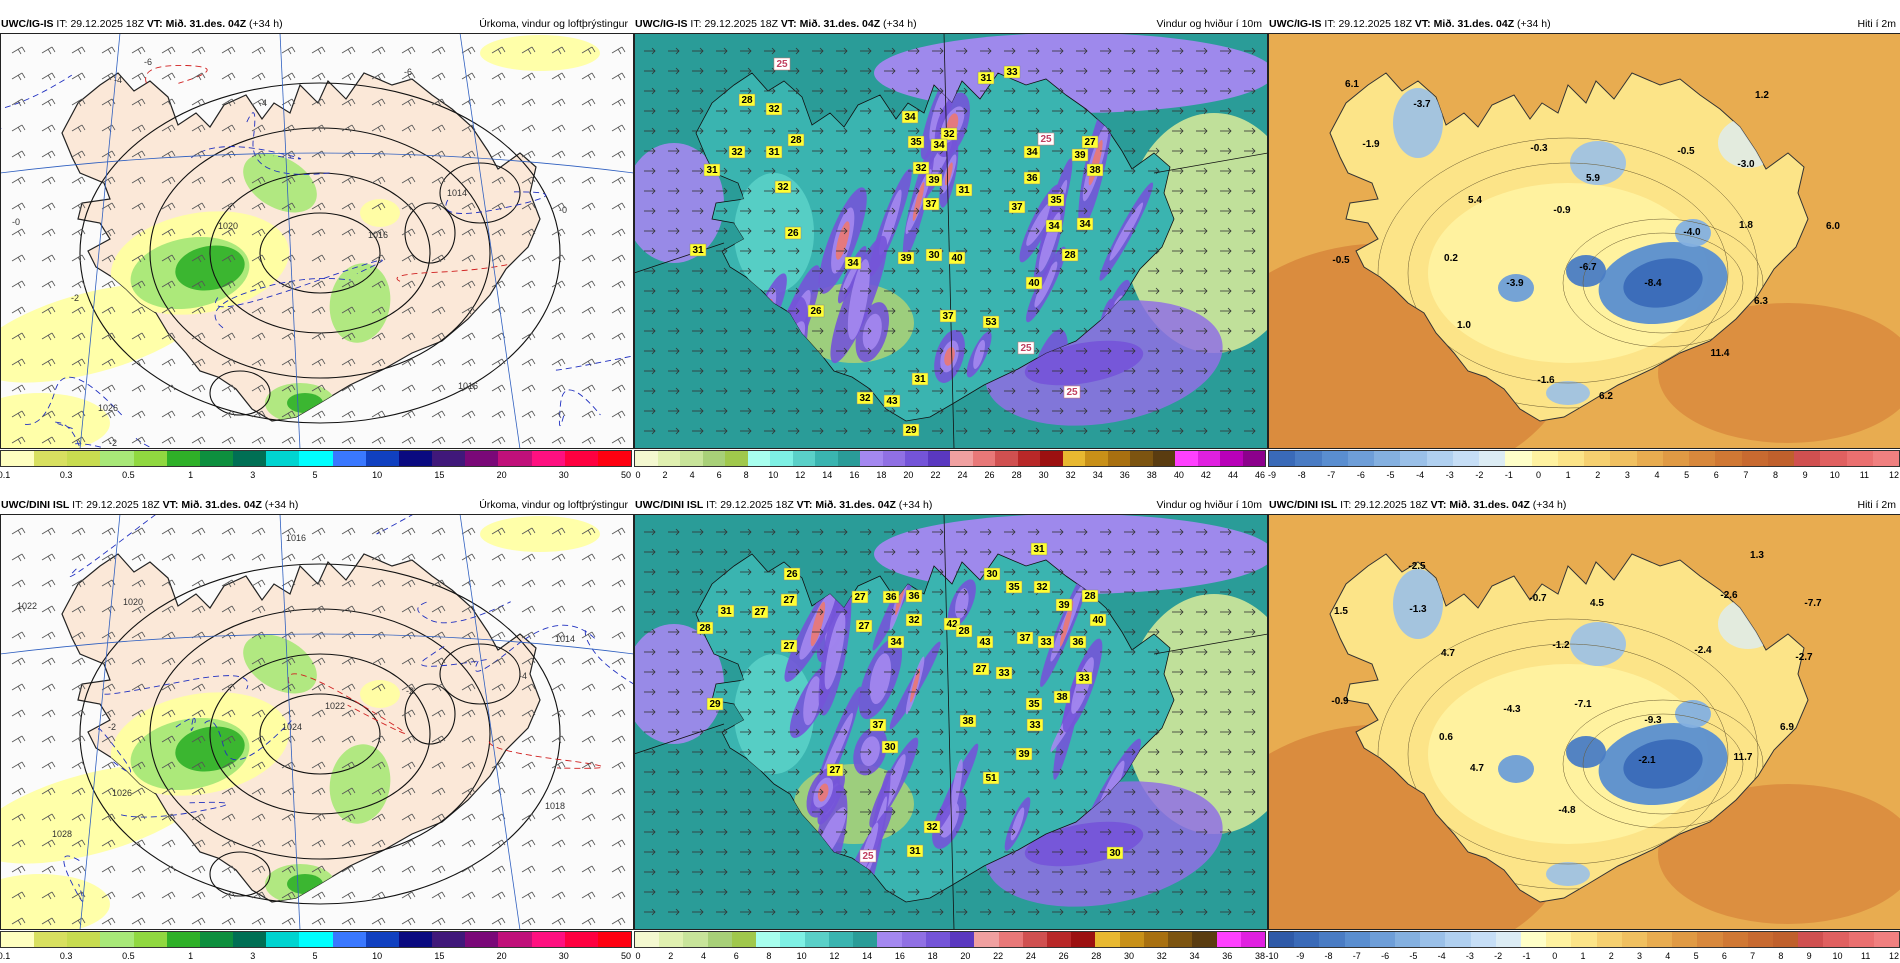 The image size is (1900, 963). What do you see at coordinates (992, 574) in the screenshot?
I see `value-annotation: 30` at bounding box center [992, 574].